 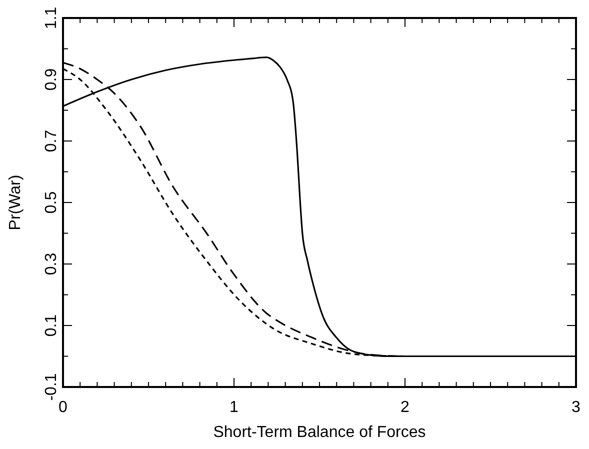 I want to click on x-tick-label: 2, so click(x=405, y=407).